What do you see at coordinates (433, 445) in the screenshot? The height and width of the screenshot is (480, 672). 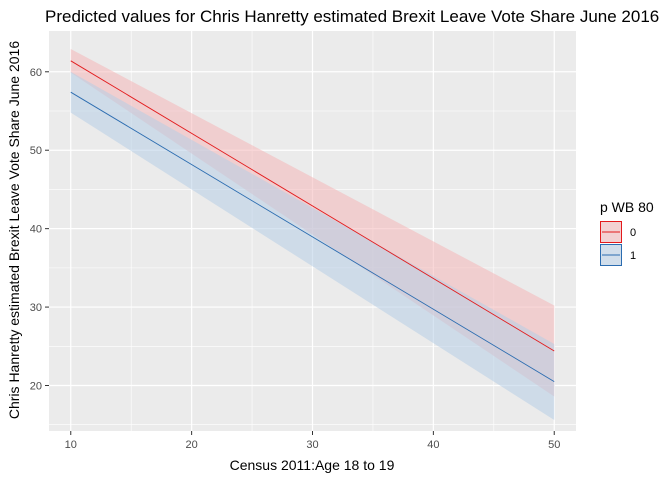 I see `x-tick-label: 40` at bounding box center [433, 445].